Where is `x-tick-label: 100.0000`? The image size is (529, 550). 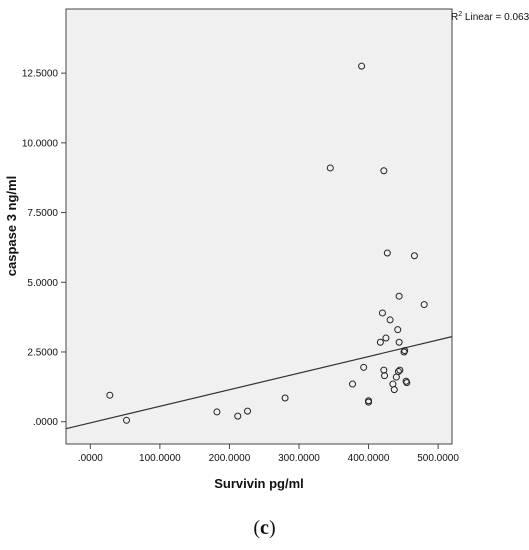
x-tick-label: 100.0000 is located at coordinates (160, 458).